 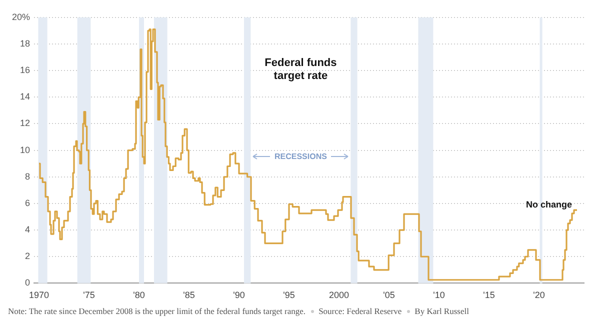 I want to click on annotation: RECESSIONS, so click(x=301, y=157).